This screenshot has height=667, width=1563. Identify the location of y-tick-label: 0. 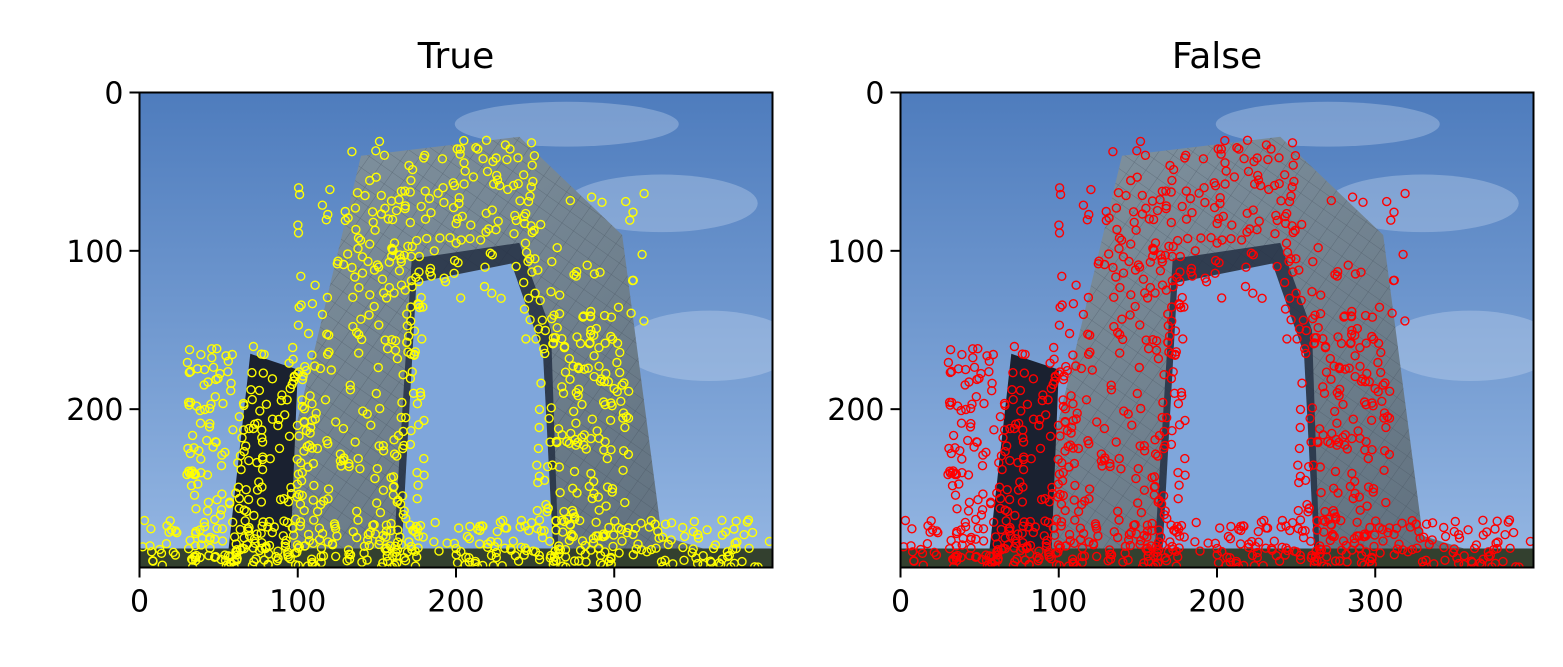
(874, 94).